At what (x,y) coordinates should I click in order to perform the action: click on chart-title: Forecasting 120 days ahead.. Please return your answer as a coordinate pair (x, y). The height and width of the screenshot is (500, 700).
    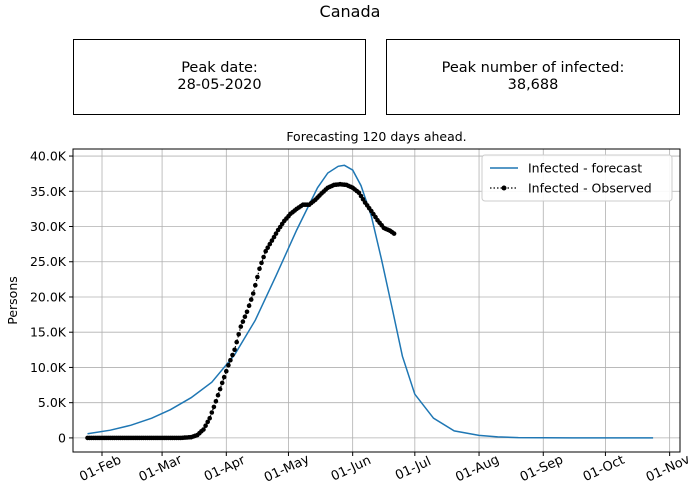
    Looking at the image, I should click on (376, 136).